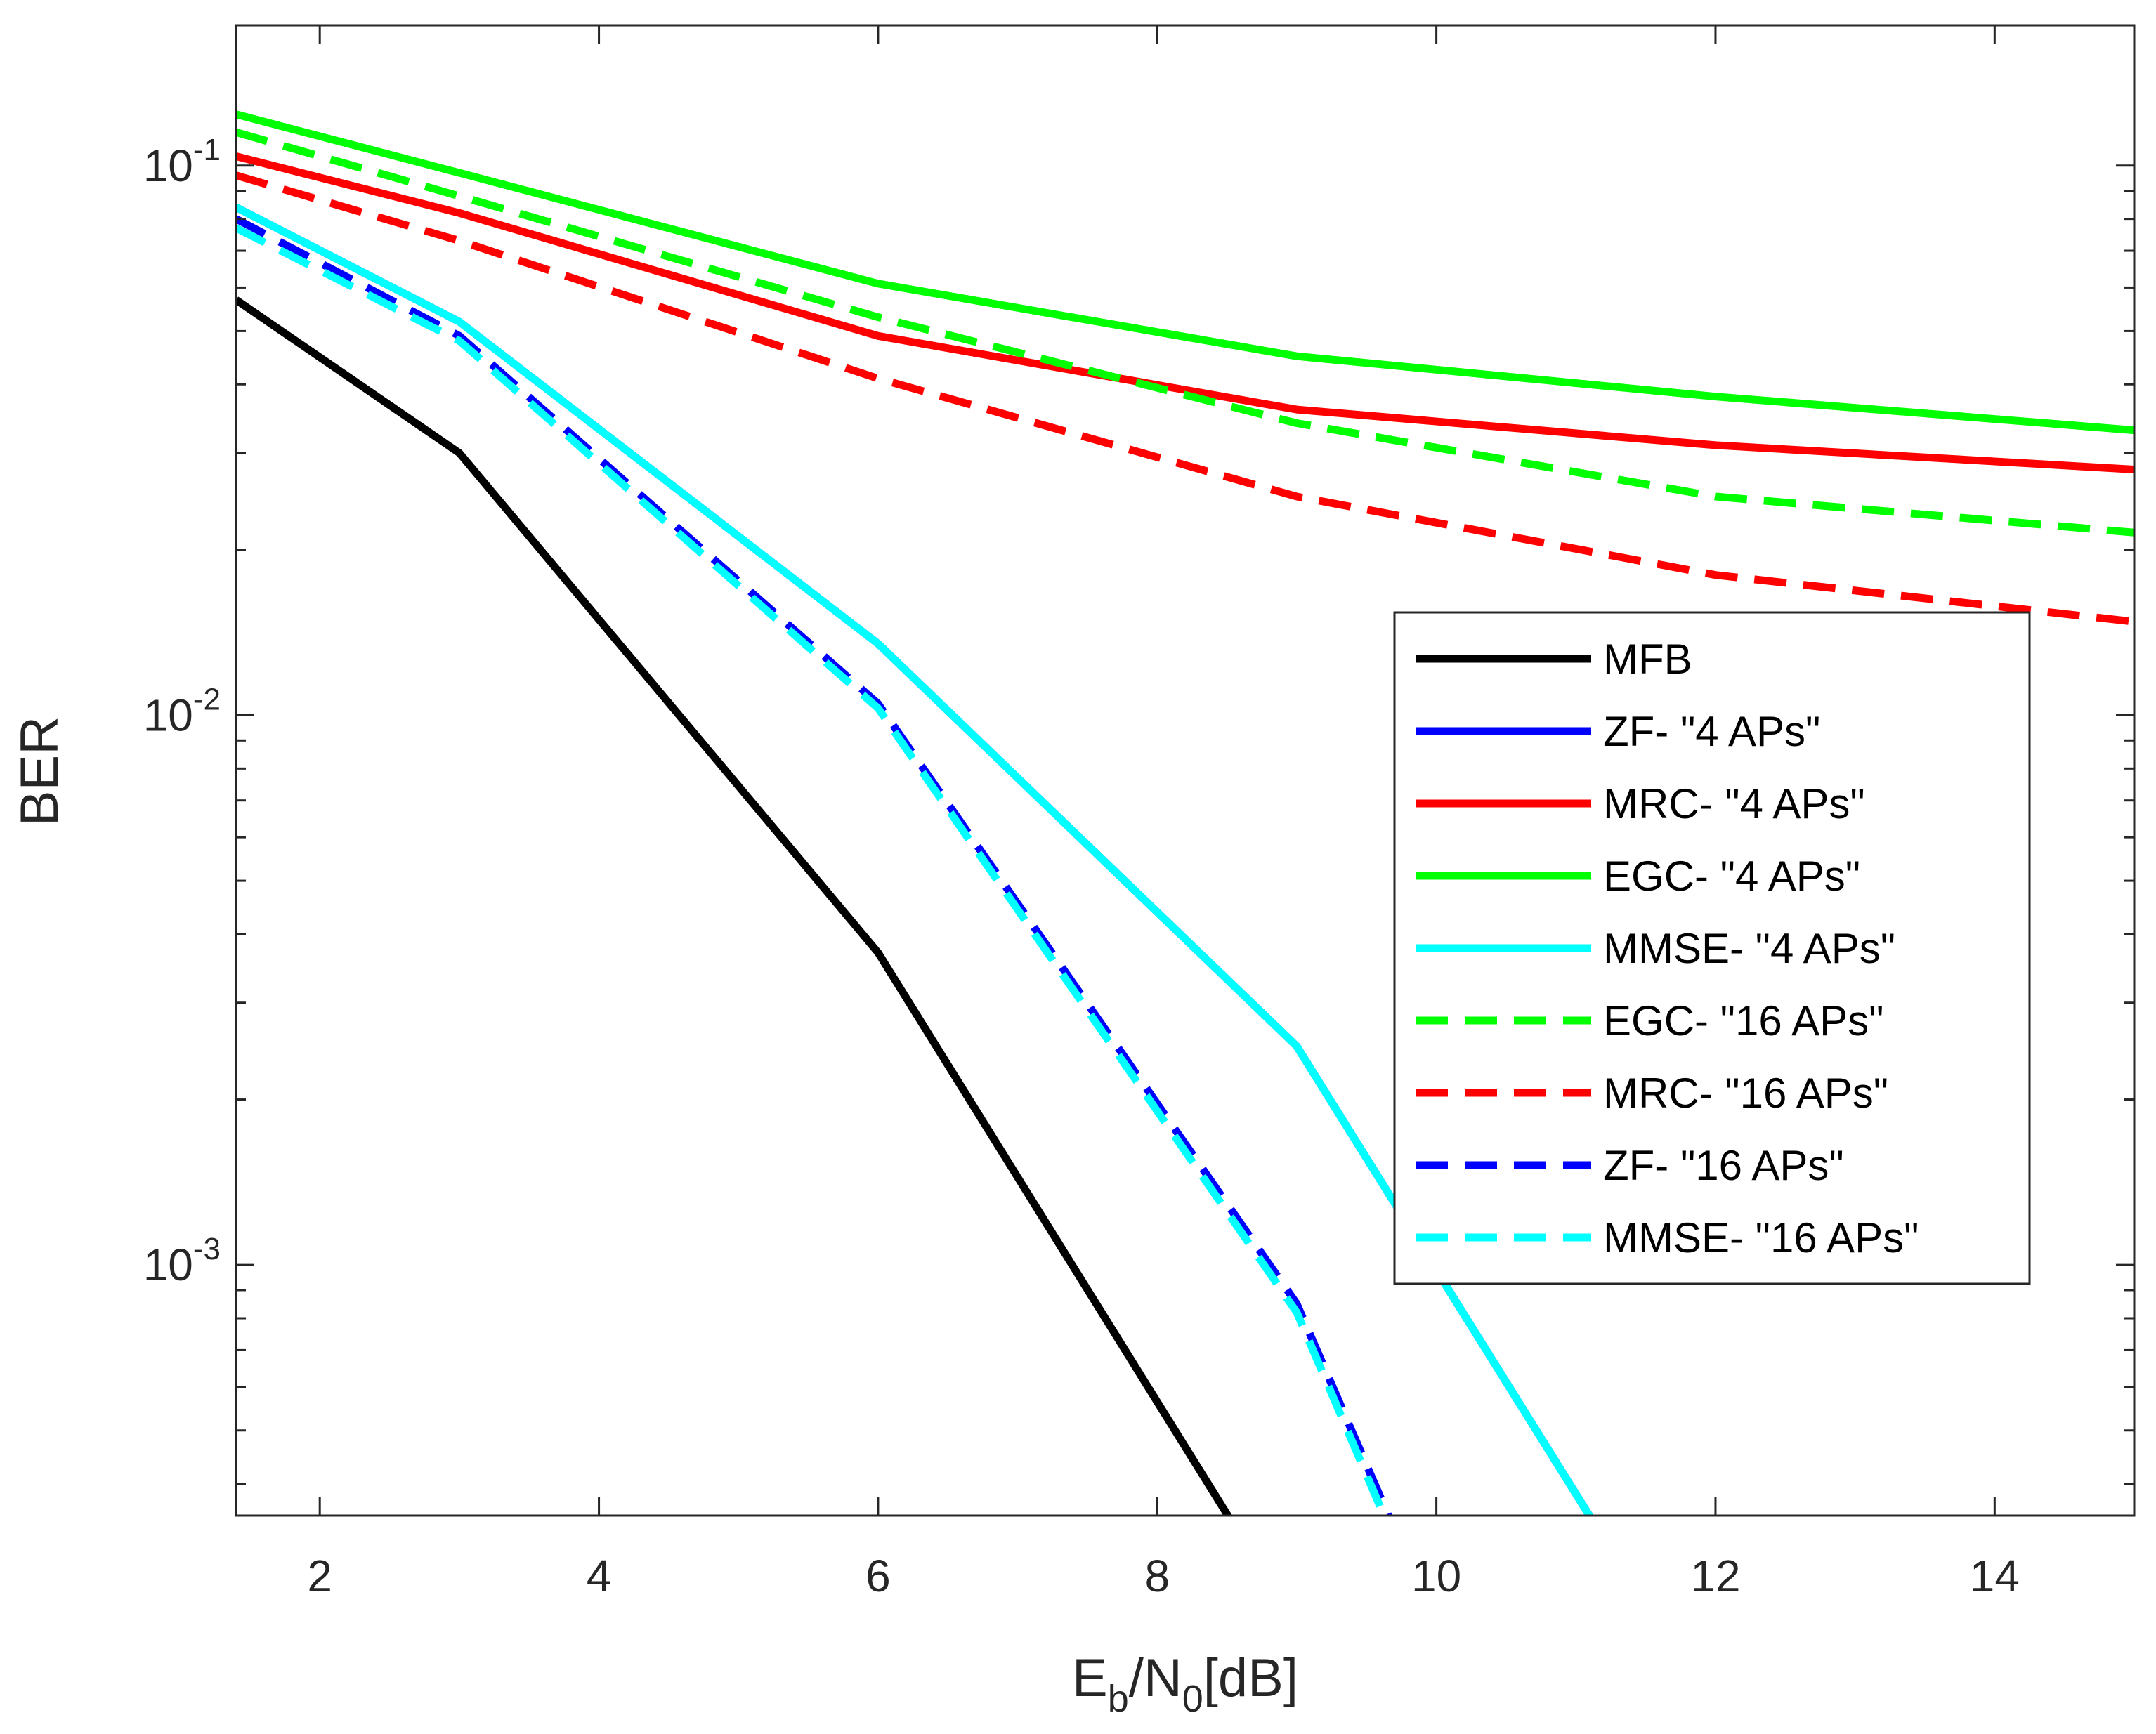 Image resolution: width=2156 pixels, height=1734 pixels. Describe the element at coordinates (40, 771) in the screenshot. I see `y-axis-title: BER` at that location.